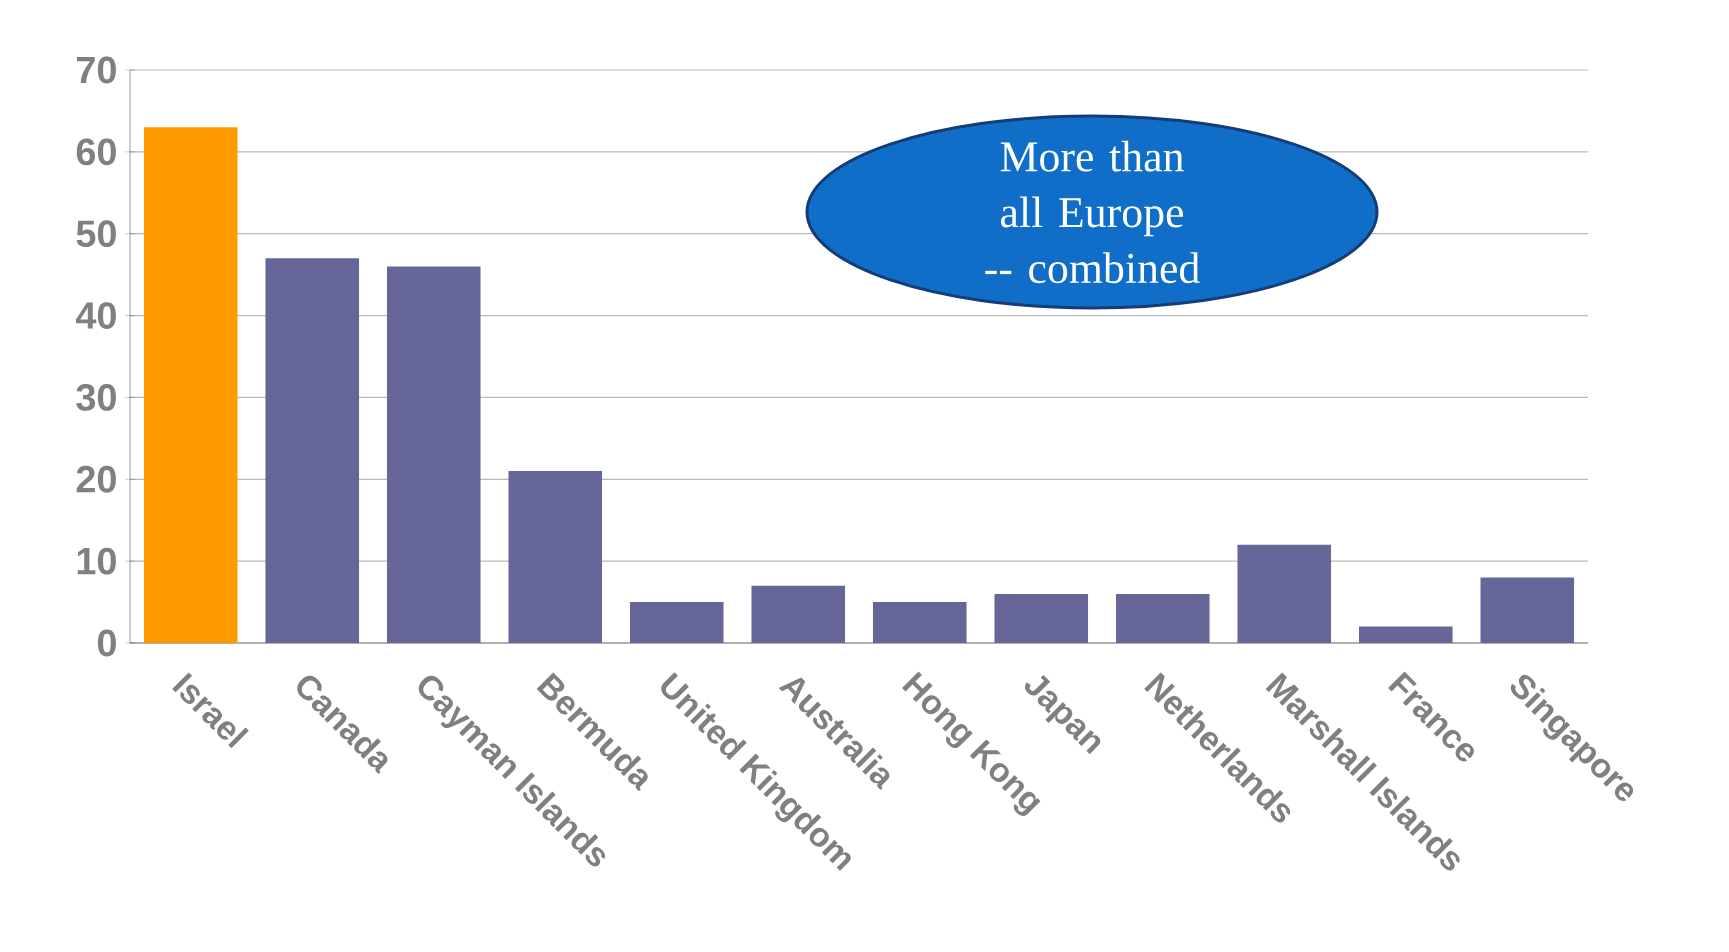 This screenshot has width=1729, height=952. What do you see at coordinates (95, 315) in the screenshot?
I see `y-tick-label: 40` at bounding box center [95, 315].